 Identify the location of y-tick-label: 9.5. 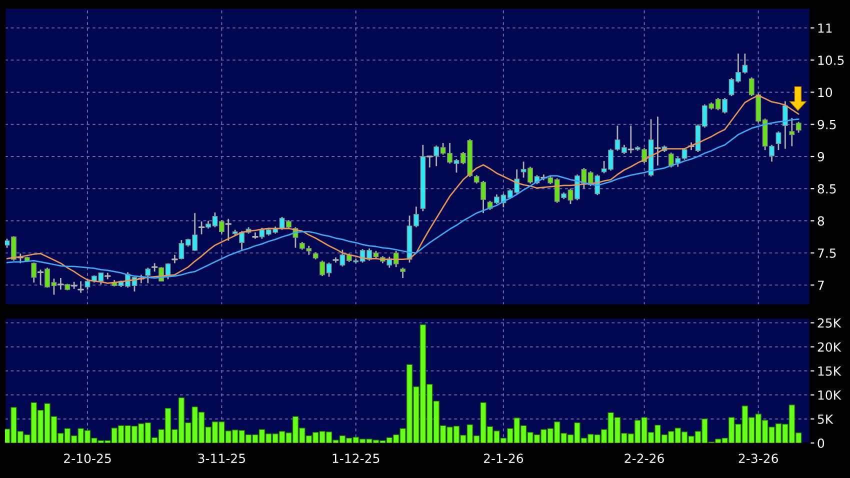
(827, 125).